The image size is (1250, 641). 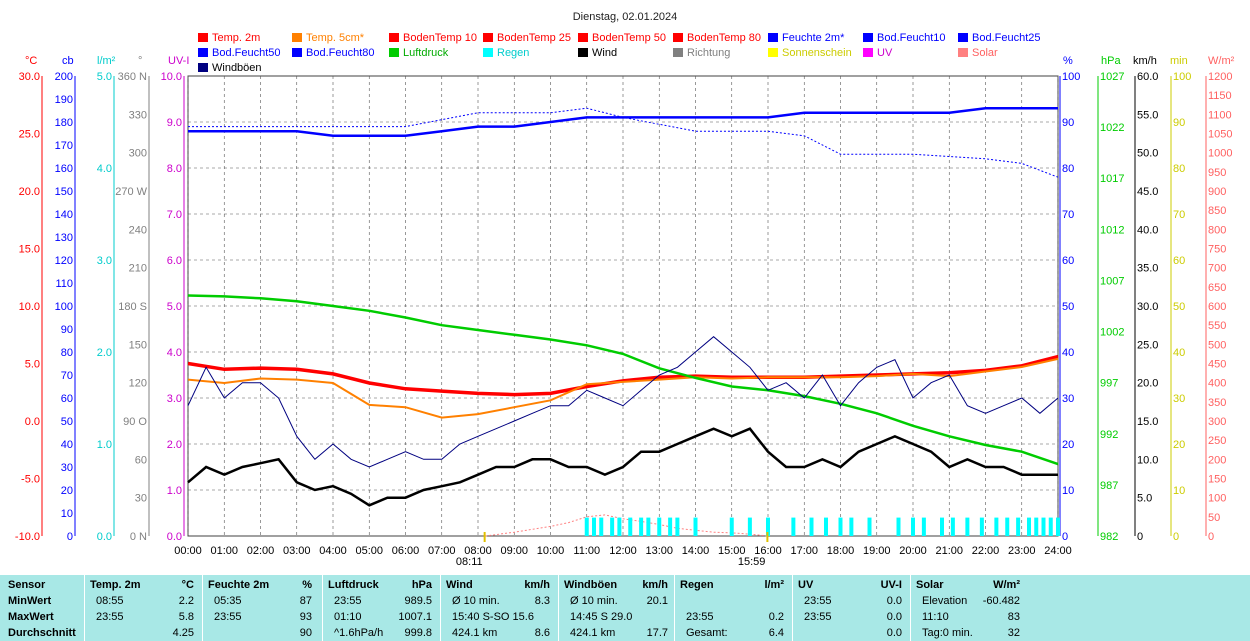 What do you see at coordinates (138, 345) in the screenshot?
I see `dir-tick-label: 150` at bounding box center [138, 345].